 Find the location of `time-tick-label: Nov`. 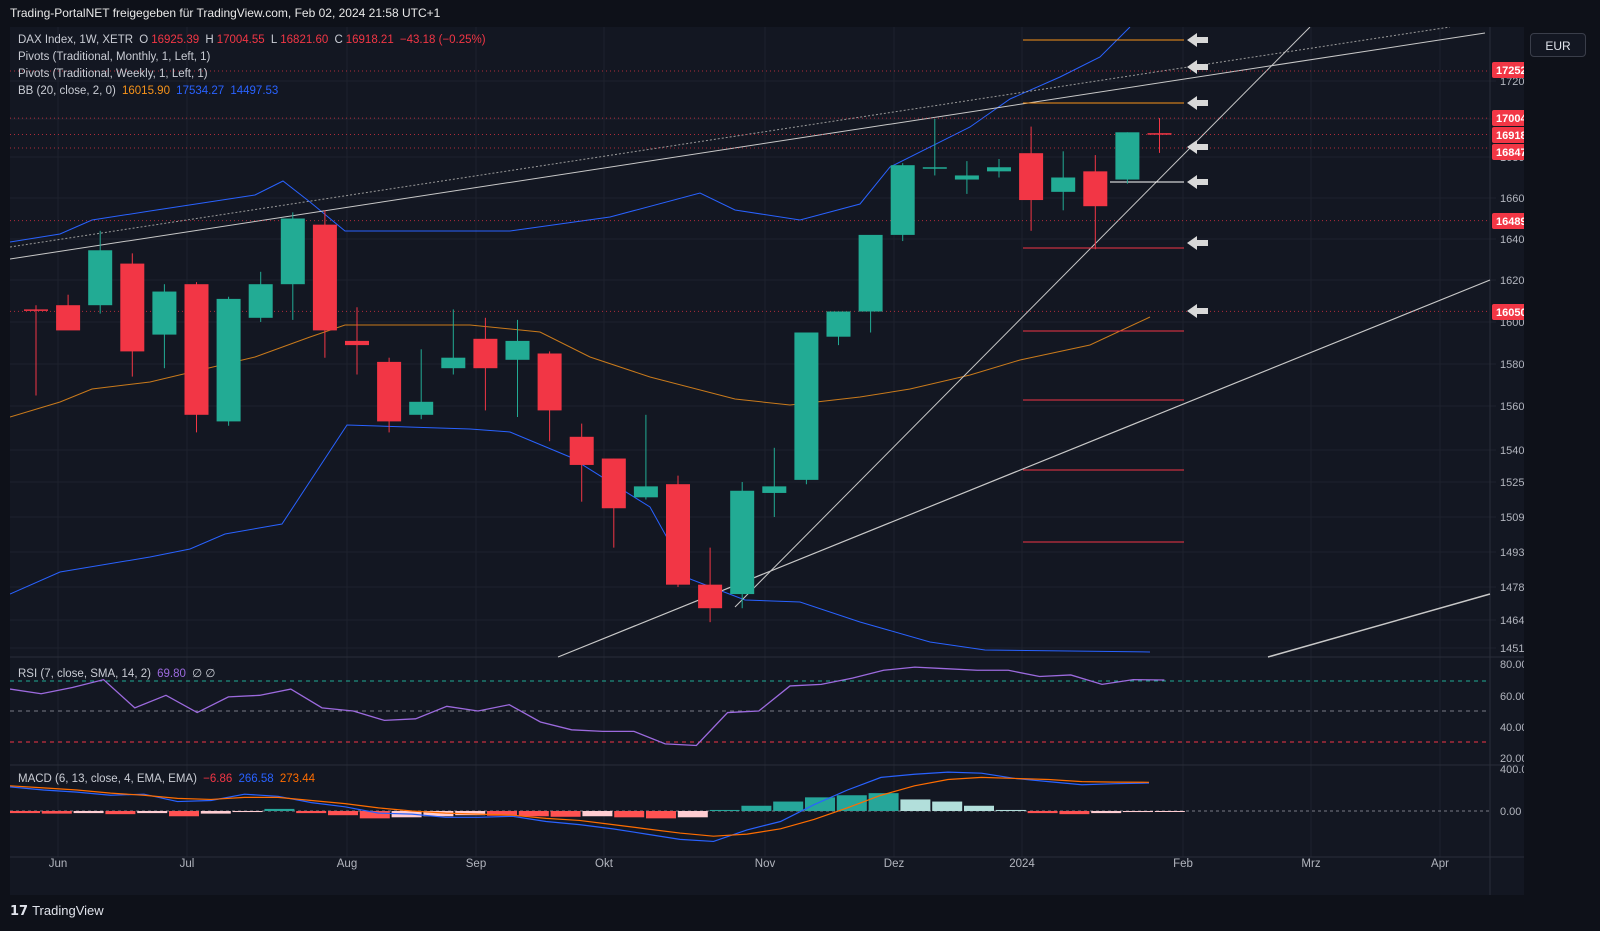

time-tick-label: Nov is located at coordinates (765, 864).